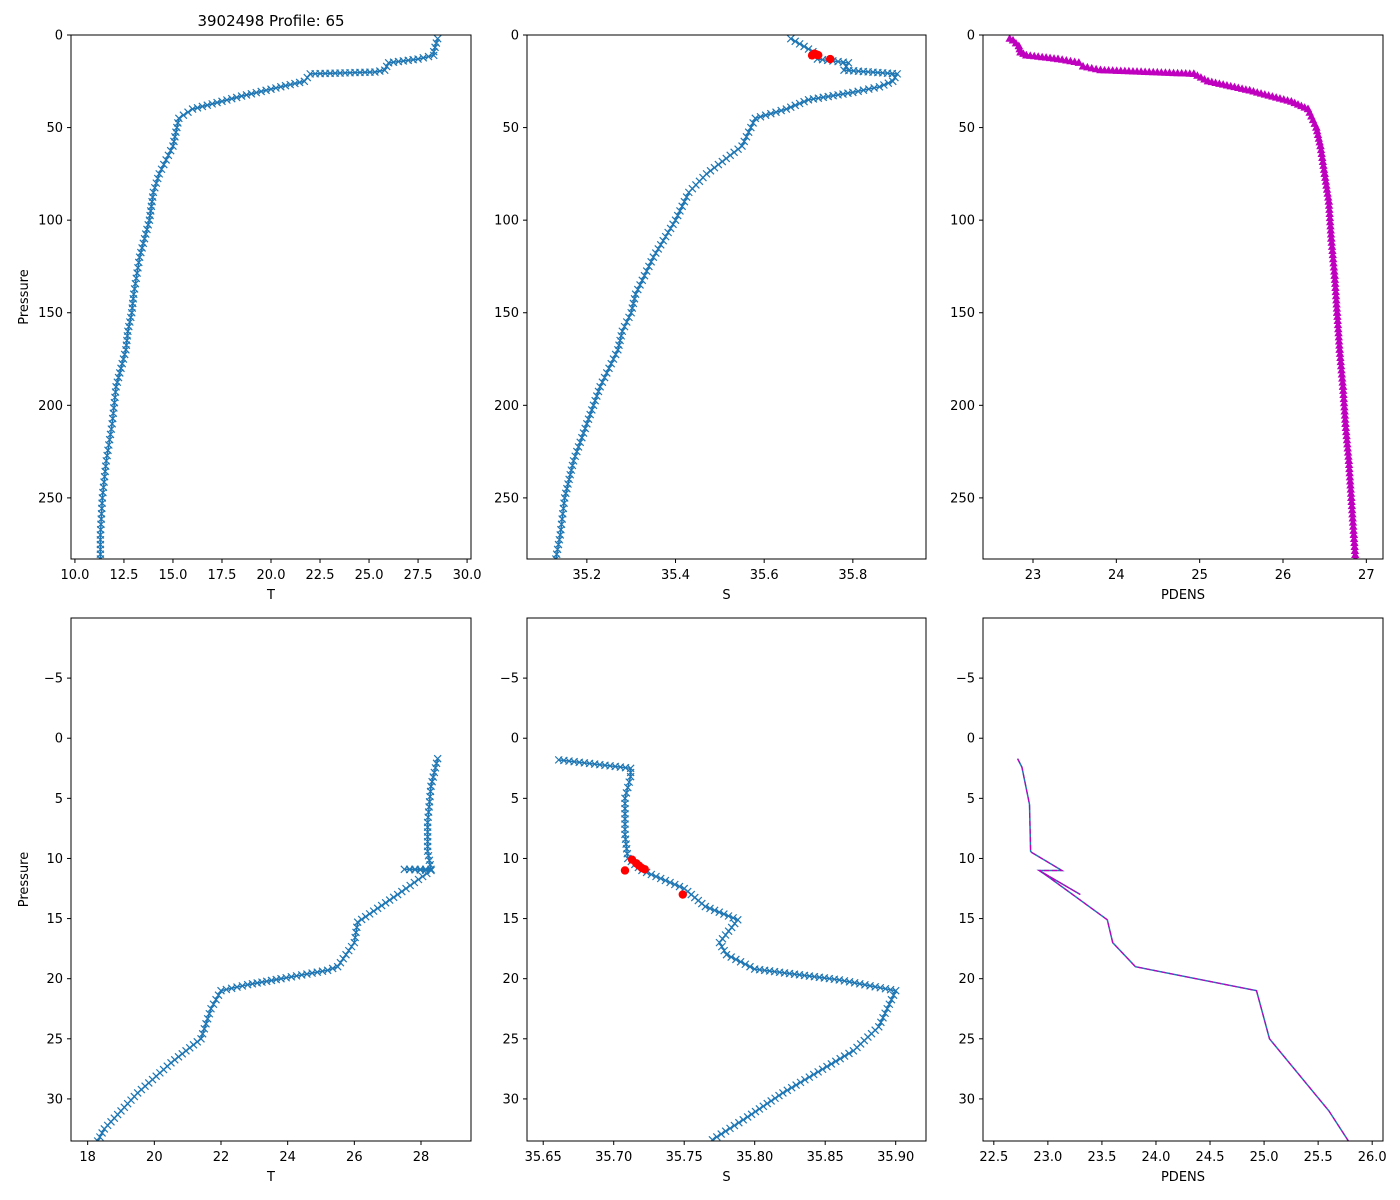  What do you see at coordinates (24, 297) in the screenshot?
I see `y-axis-label: Pressure` at bounding box center [24, 297].